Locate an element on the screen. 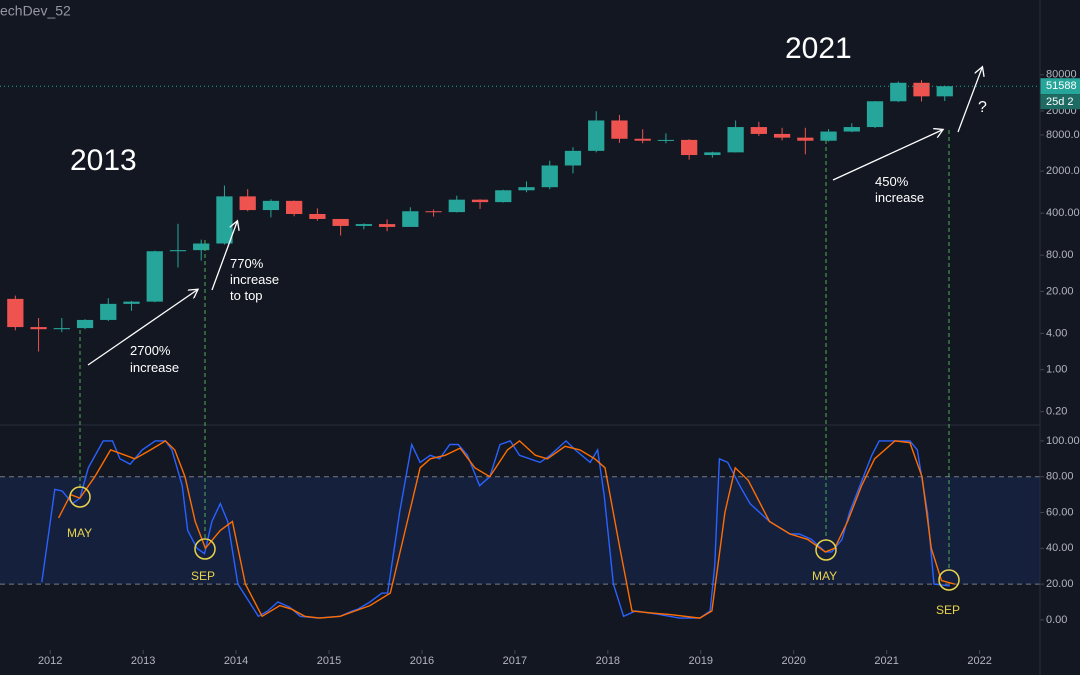 The image size is (1080, 675). price-label: 51588 is located at coordinates (1061, 86).